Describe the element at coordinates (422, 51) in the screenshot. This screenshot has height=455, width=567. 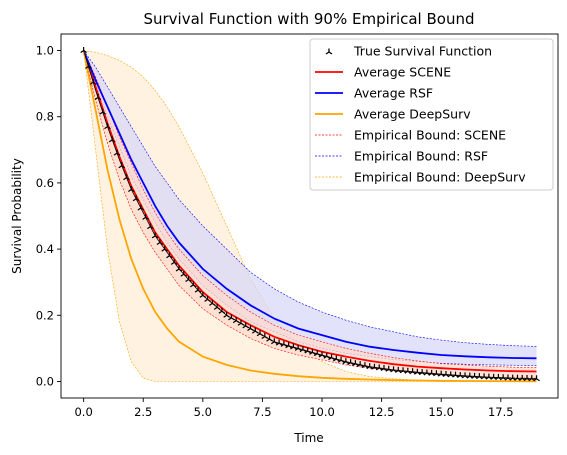
I see `true-survival-function-legend-label: True Survival Function` at that location.